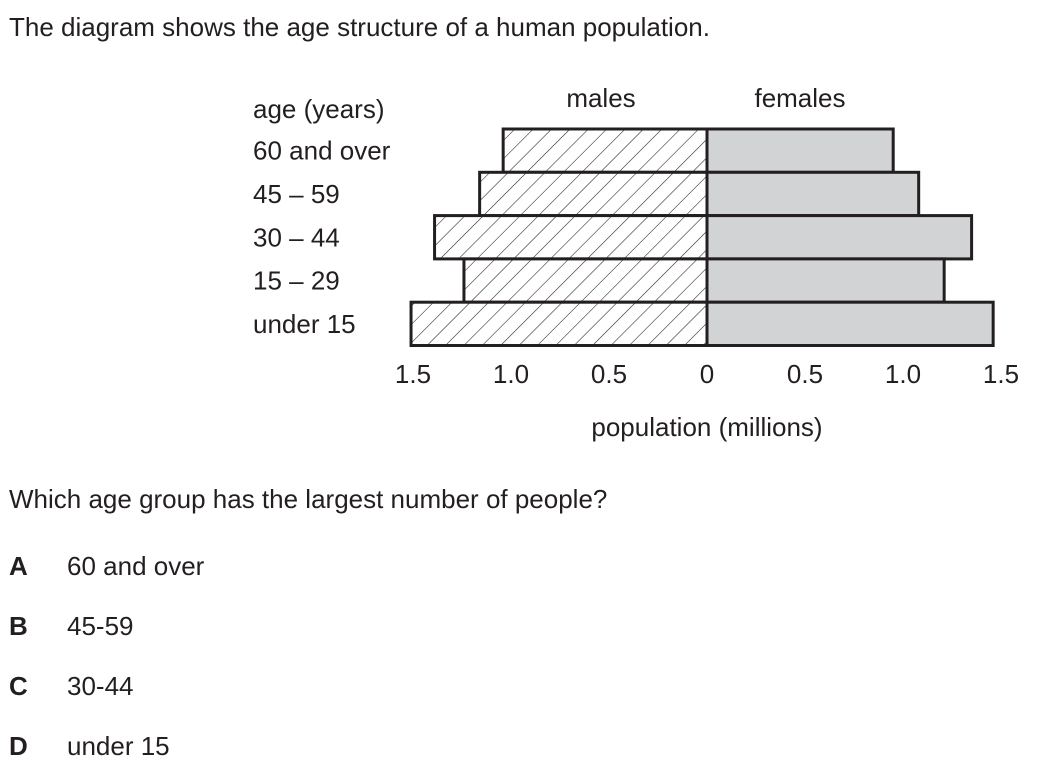 The image size is (1045, 779). Describe the element at coordinates (296, 194) in the screenshot. I see `category-label: 45 – 59` at that location.